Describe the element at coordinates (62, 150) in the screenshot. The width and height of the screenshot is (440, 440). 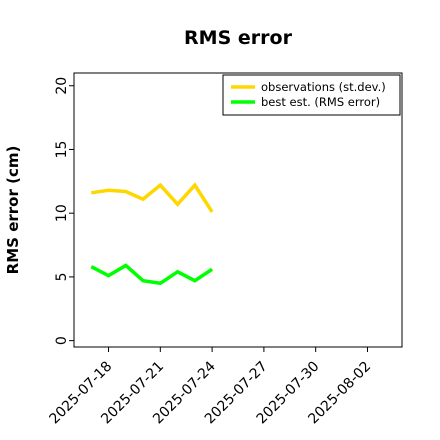
I see `y-tick-label: 15` at that location.